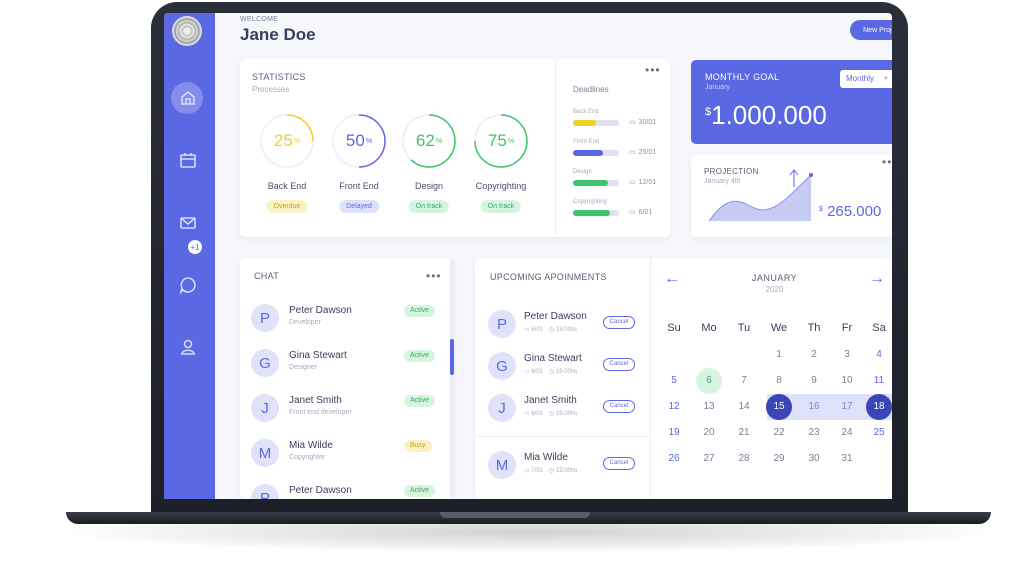 The height and width of the screenshot is (565, 1029). Describe the element at coordinates (452, 378) in the screenshot. I see `chat-scrollbar` at that location.